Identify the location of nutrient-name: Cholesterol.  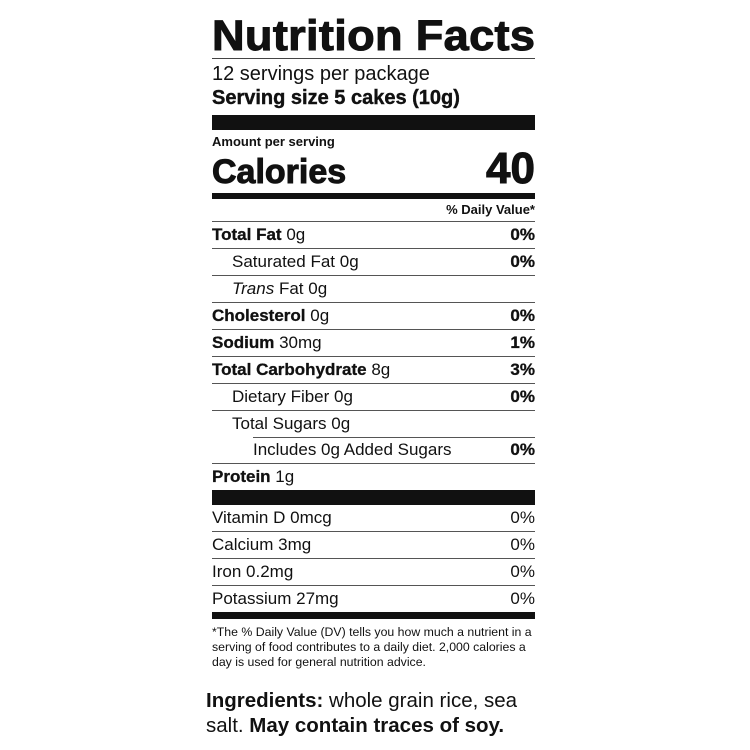
(259, 315).